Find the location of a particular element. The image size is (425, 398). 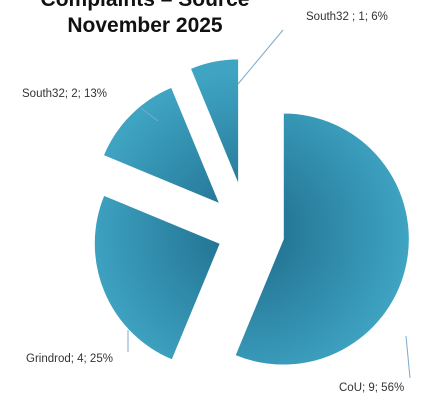

data-label-2: South32; 2; 13% is located at coordinates (64, 94).